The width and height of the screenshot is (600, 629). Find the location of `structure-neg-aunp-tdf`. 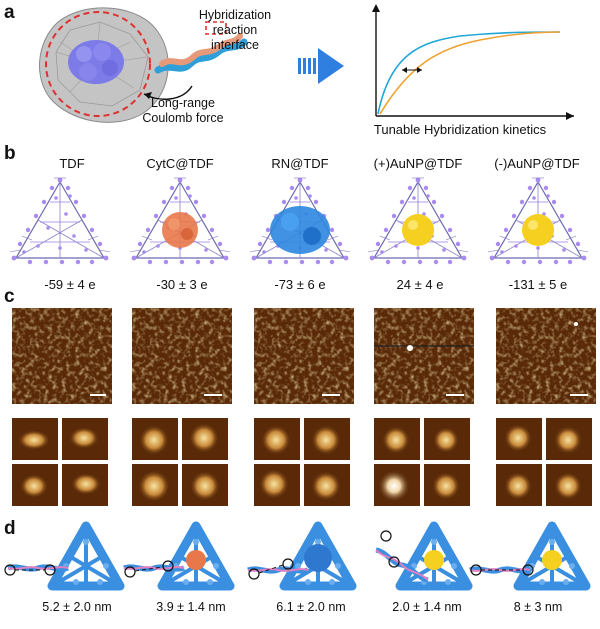

structure-neg-aunp-tdf is located at coordinates (538, 221).